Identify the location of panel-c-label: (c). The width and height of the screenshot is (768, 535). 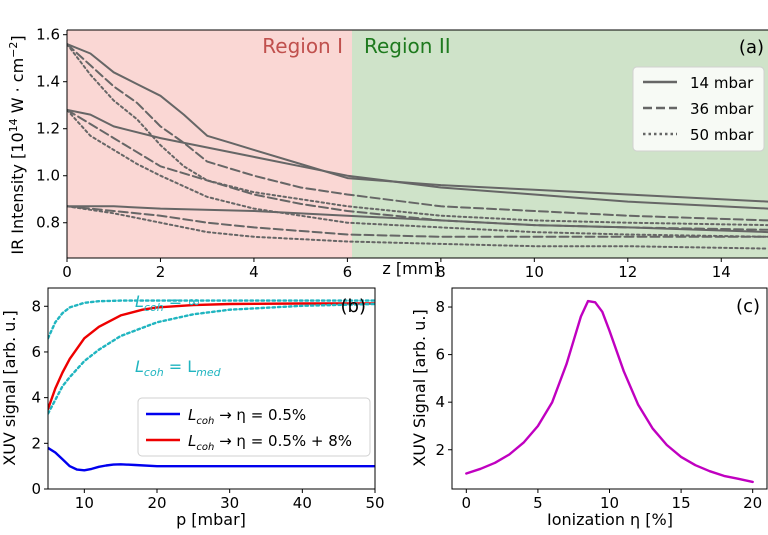
(748, 306).